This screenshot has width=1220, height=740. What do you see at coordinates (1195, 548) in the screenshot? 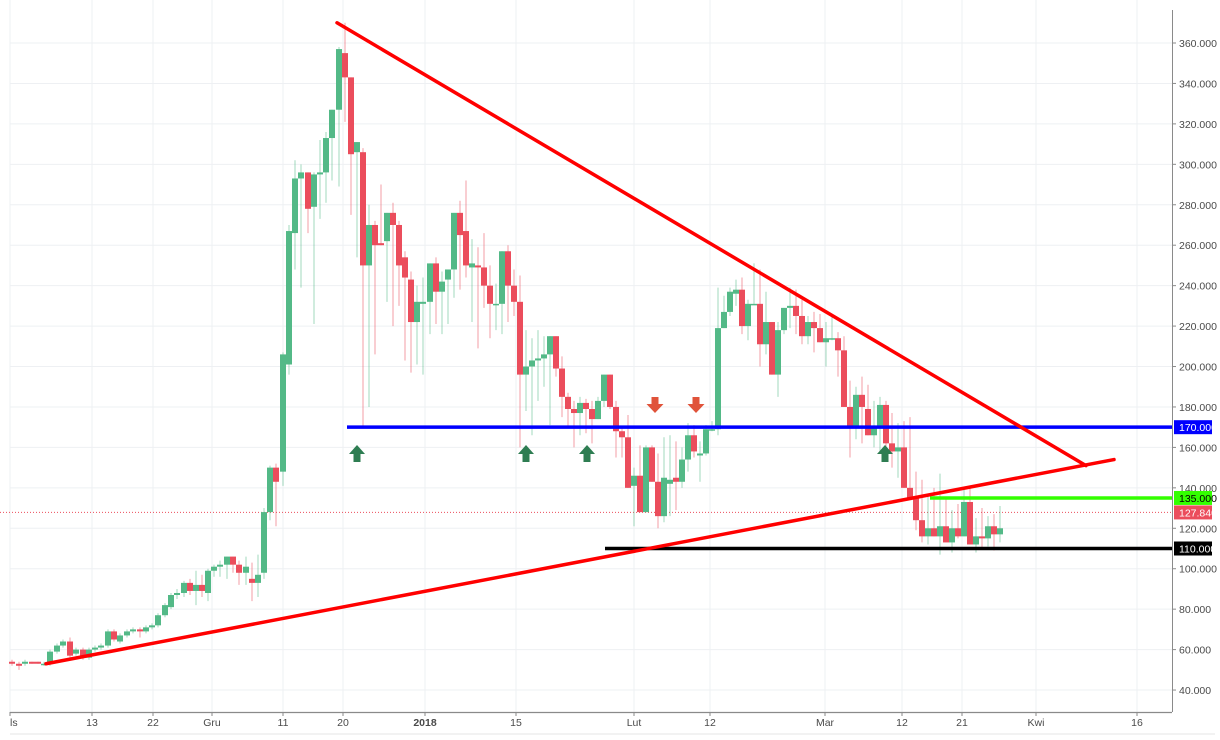
I see `price-label-110: 110.000` at bounding box center [1195, 548].